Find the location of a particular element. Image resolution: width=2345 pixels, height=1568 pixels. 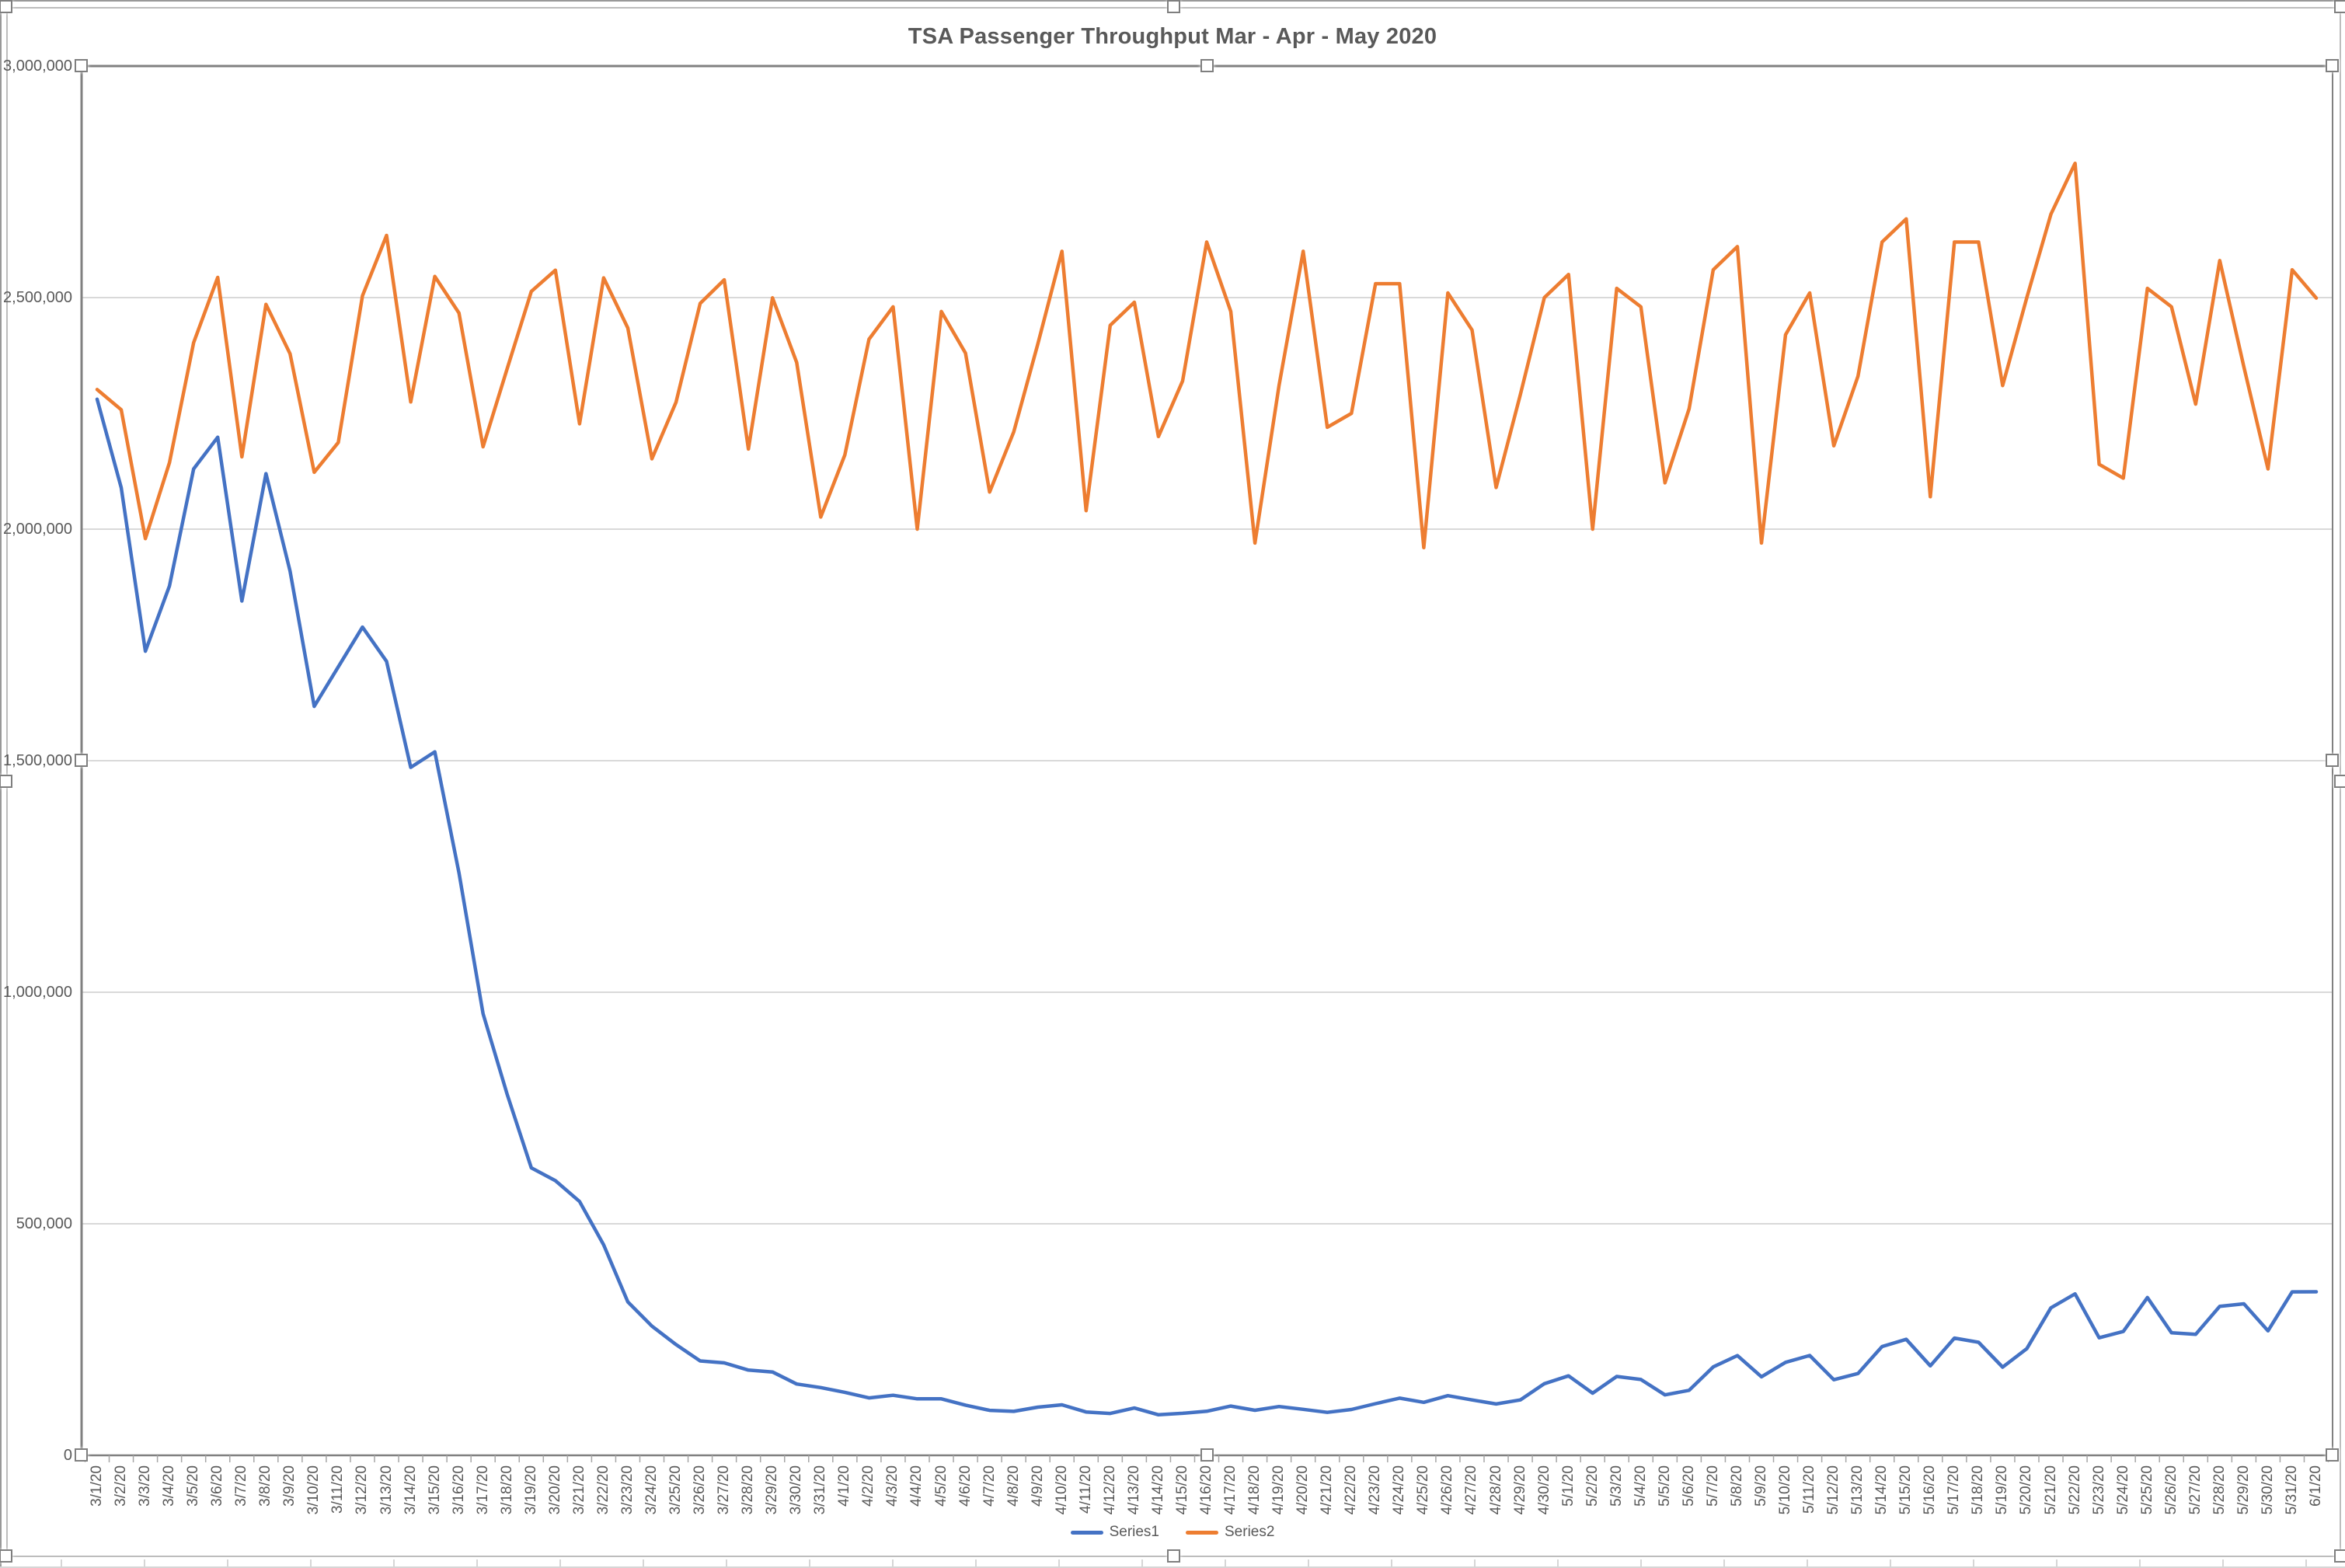

y-axis-label: 500,000 is located at coordinates (44, 1223).